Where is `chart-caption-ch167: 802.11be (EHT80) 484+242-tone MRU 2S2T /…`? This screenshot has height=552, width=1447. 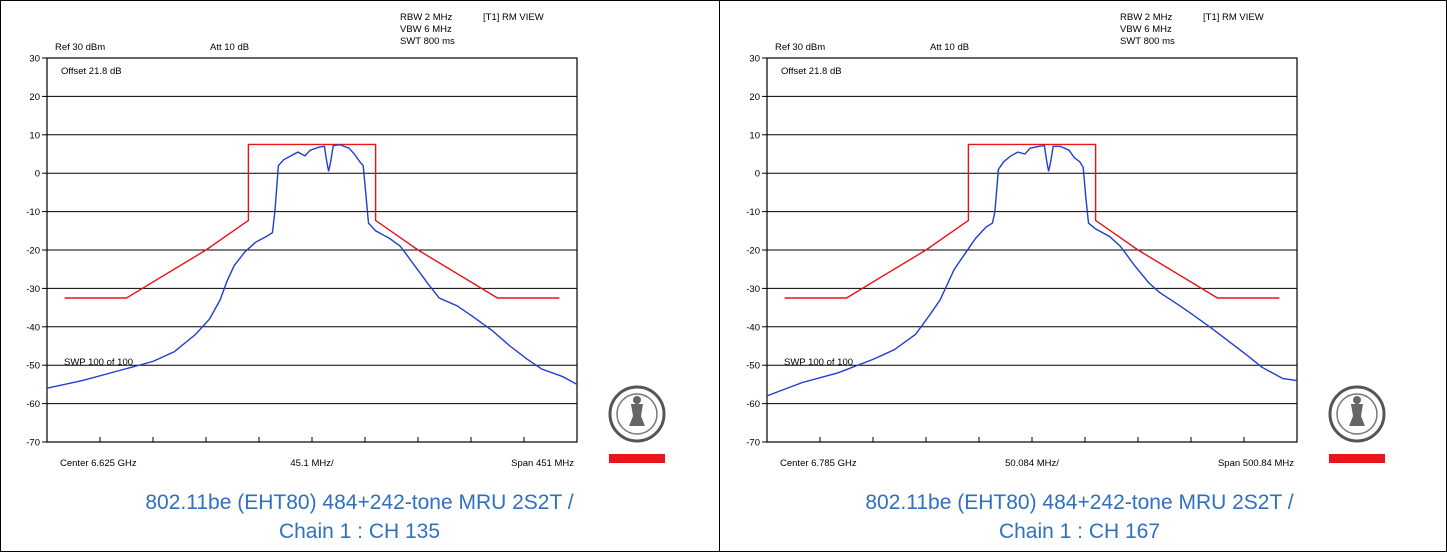
chart-caption-ch167: 802.11be (EHT80) 484+242-tone MRU 2S2T /… is located at coordinates (1079, 517).